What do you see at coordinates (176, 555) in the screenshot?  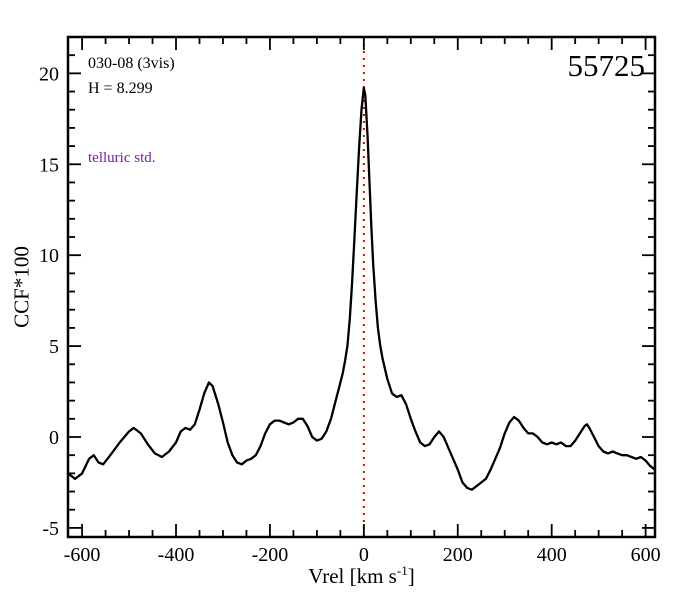 I see `x-tick-label: -400` at bounding box center [176, 555].